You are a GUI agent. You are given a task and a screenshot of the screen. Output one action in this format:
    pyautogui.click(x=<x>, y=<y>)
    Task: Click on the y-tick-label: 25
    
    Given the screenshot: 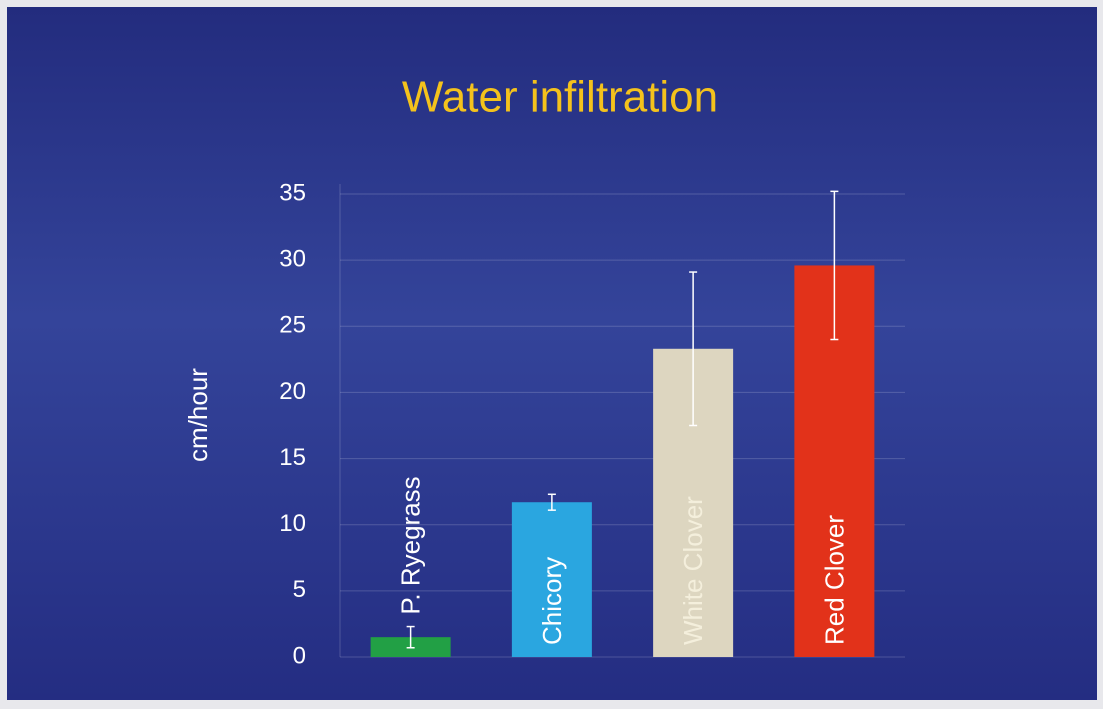 What is the action you would take?
    pyautogui.click(x=292, y=325)
    